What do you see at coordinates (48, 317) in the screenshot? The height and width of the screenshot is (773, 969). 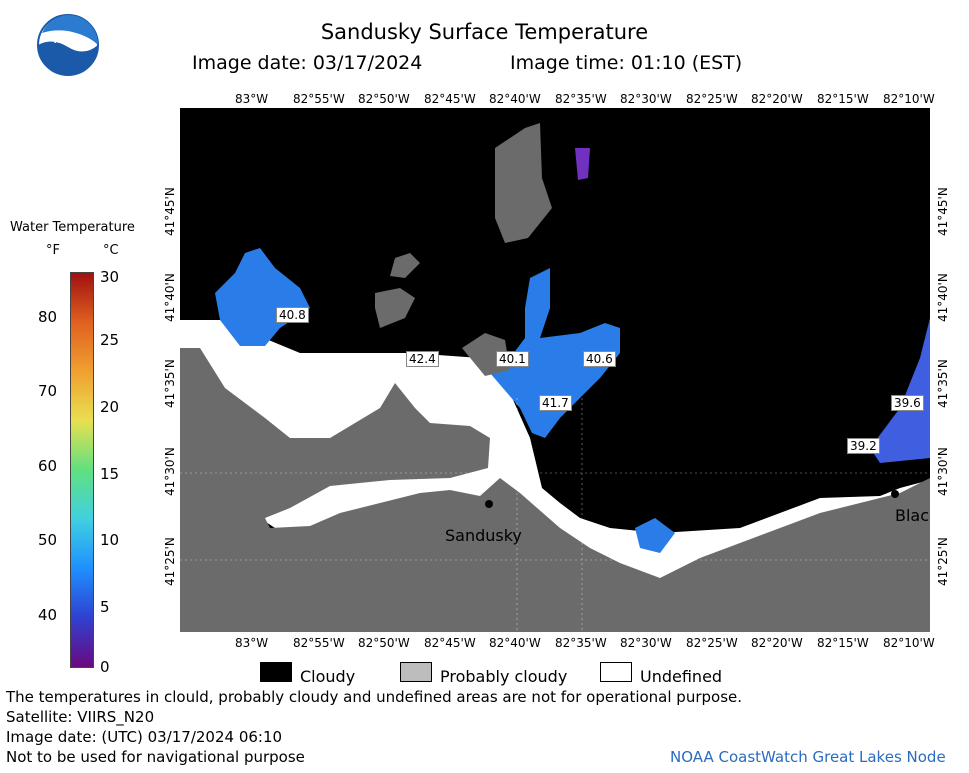 I see `colorbar-f-label: 80` at bounding box center [48, 317].